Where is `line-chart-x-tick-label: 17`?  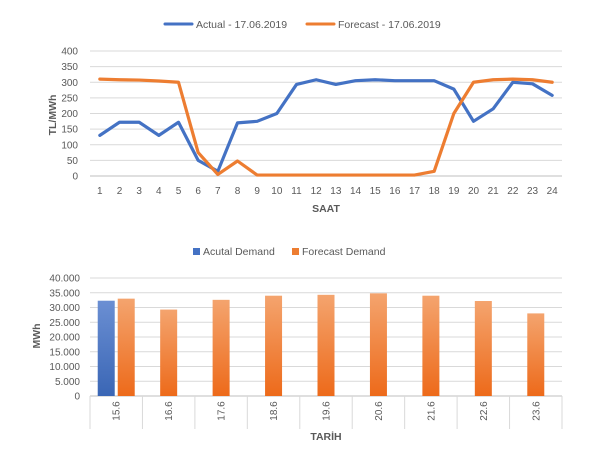
line-chart-x-tick-label: 17 is located at coordinates (415, 191).